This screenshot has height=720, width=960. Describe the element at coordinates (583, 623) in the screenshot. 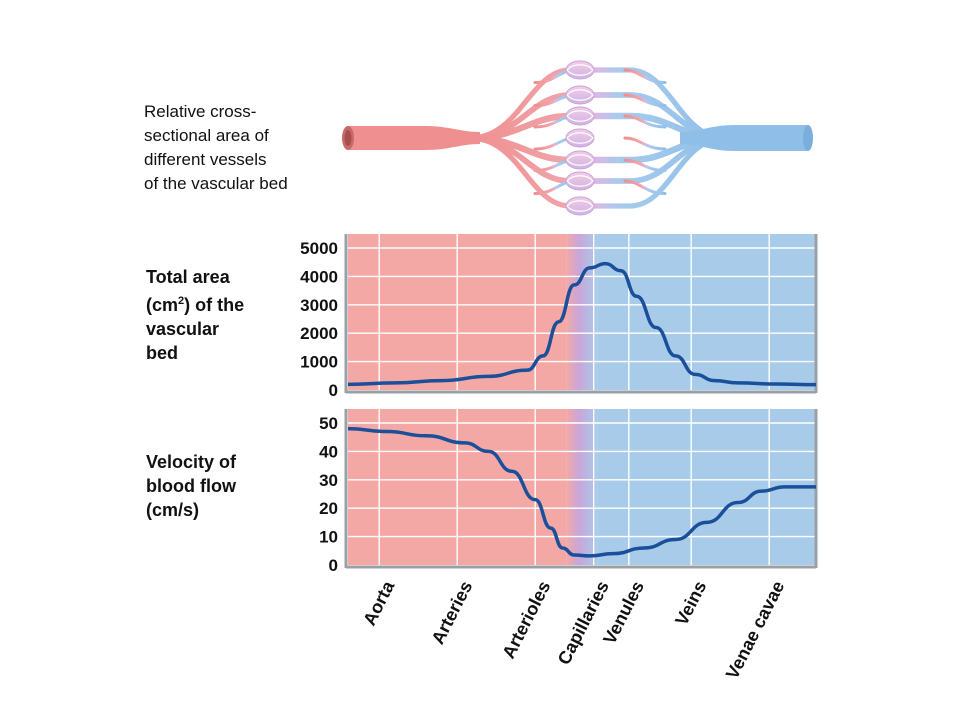

I see `x-category-label: Capillaries` at that location.